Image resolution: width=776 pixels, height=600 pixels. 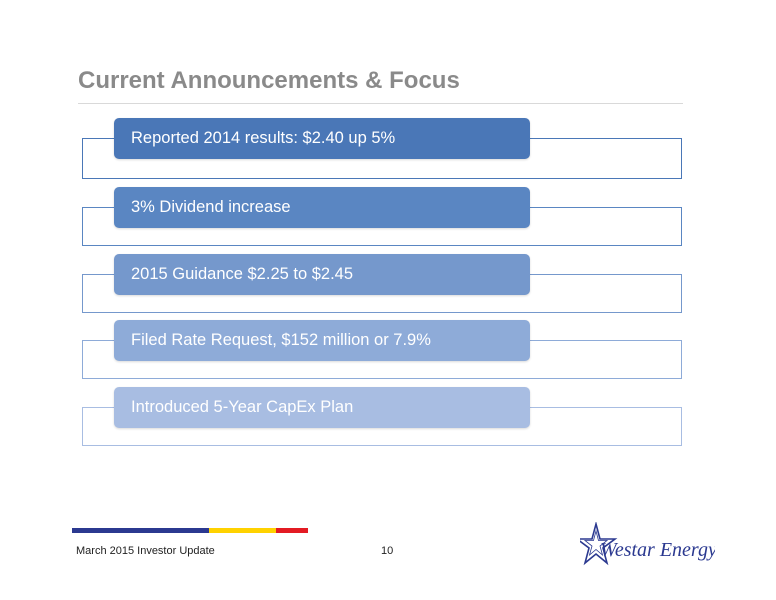 I want to click on announcement-item-1: Reported 2014 results: $2.40 up 5%, so click(x=322, y=138).